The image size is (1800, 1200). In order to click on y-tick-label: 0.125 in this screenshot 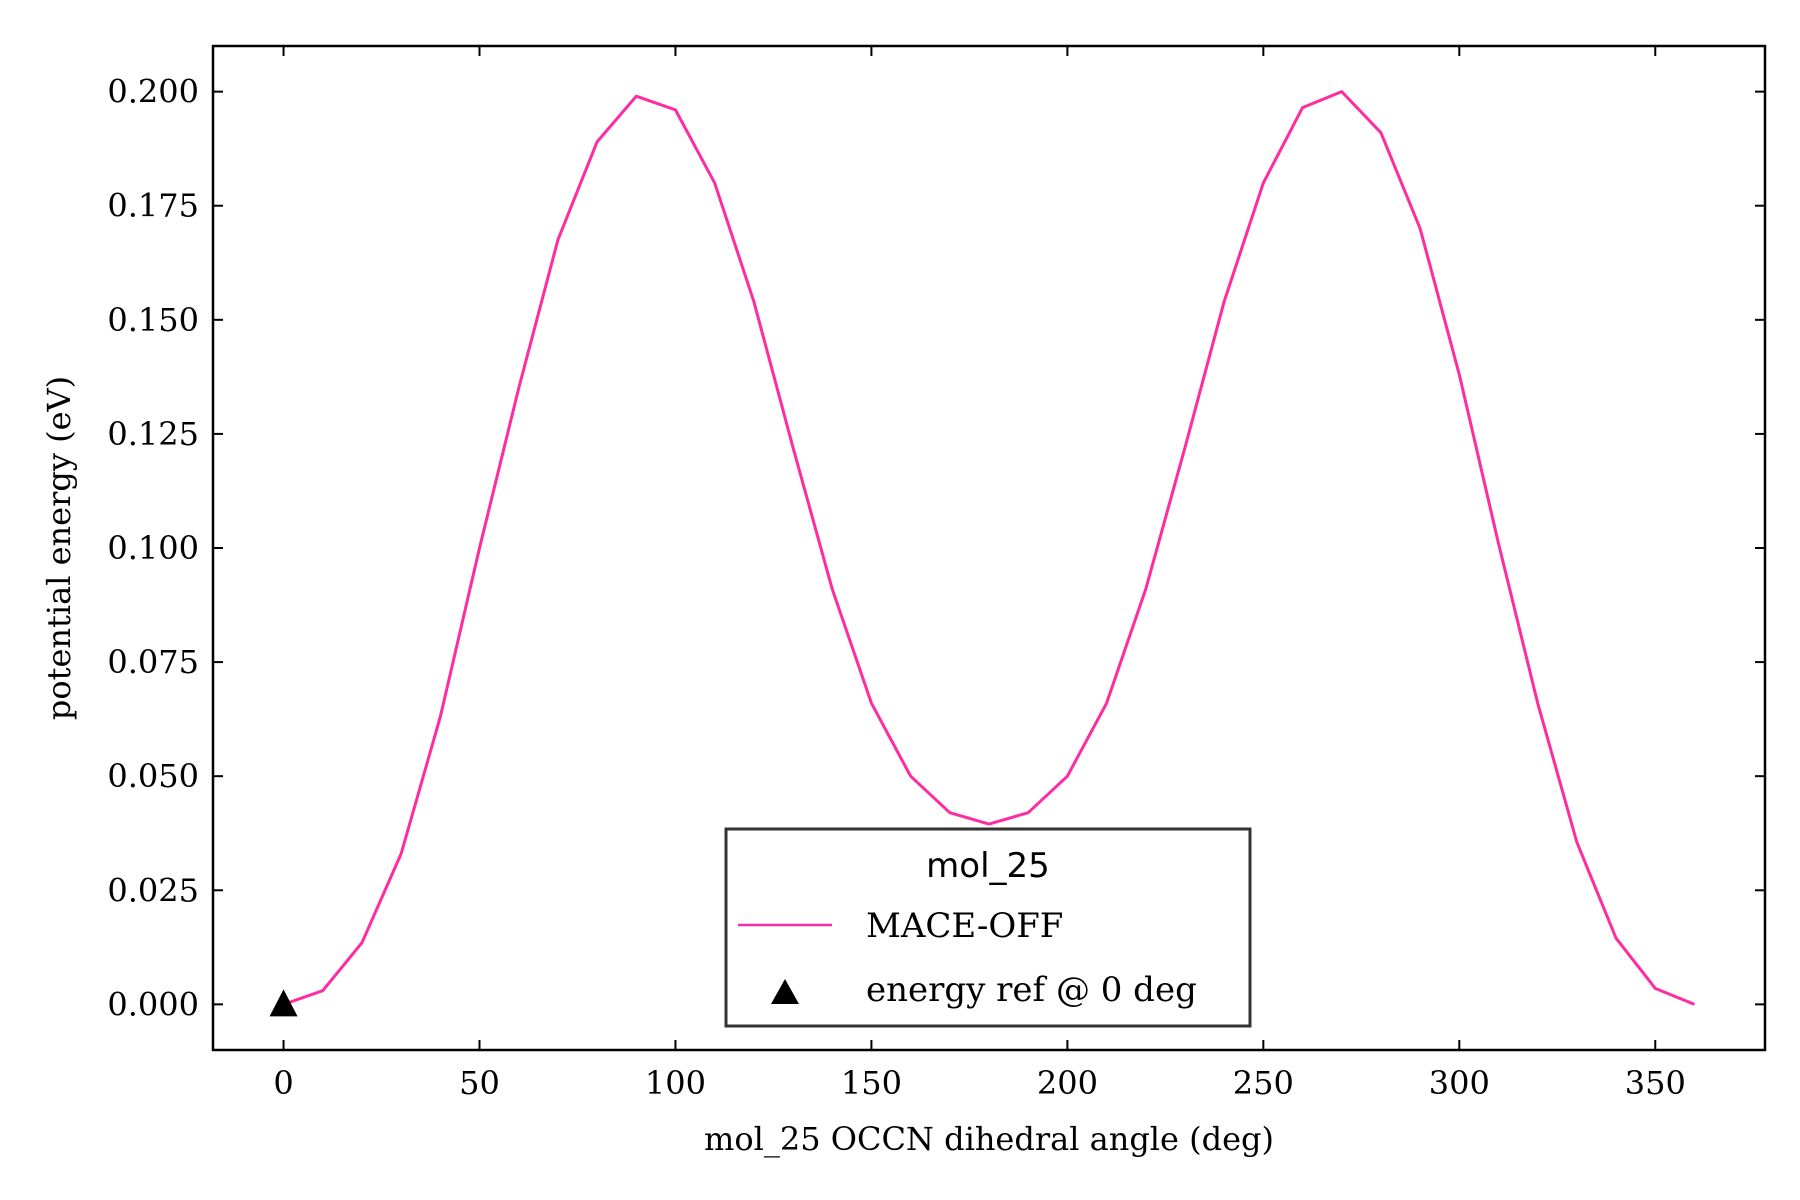, I will do `click(153, 434)`.